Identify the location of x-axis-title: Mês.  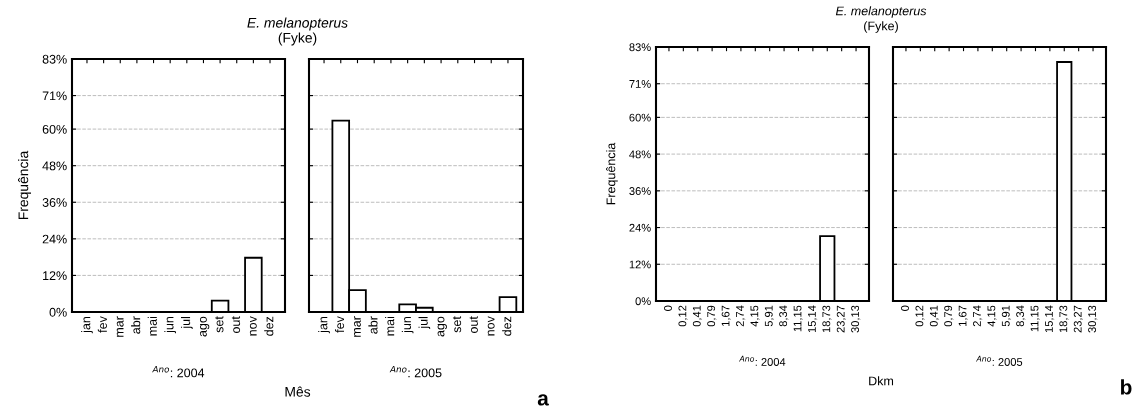
(298, 391).